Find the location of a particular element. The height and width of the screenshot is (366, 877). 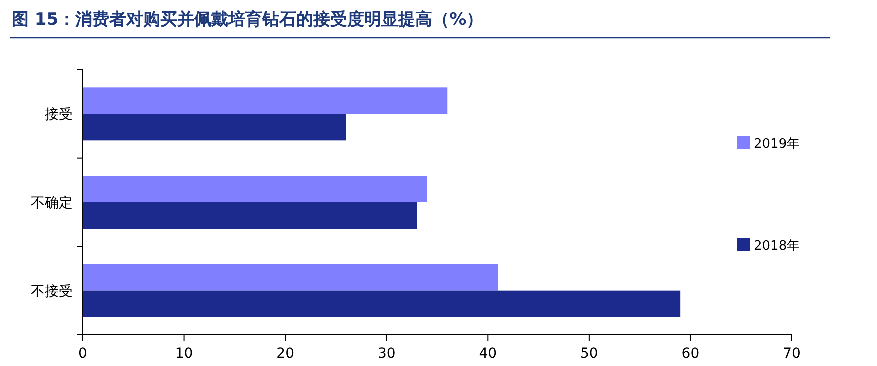

y-tick-label: 不确定 is located at coordinates (52, 204).